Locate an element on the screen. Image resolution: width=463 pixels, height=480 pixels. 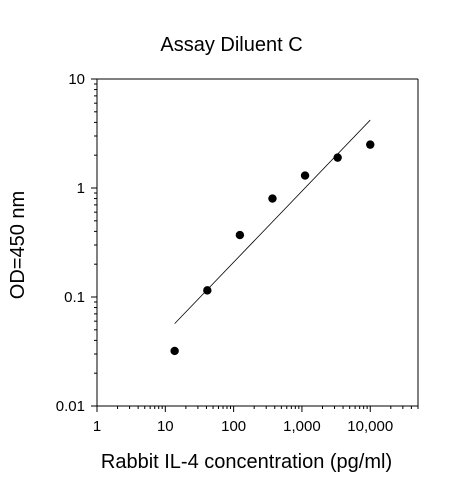
y-axis-label: OD=450 nm is located at coordinates (18, 245).